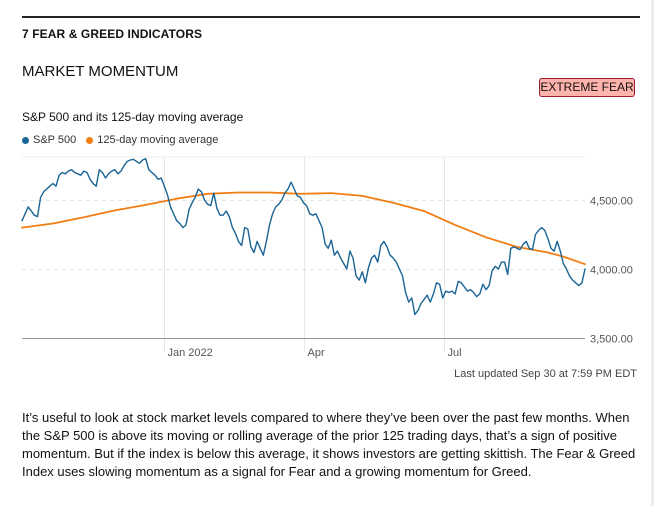  I want to click on section-title: 7 FEAR & GREED INDICATORS, so click(112, 34).